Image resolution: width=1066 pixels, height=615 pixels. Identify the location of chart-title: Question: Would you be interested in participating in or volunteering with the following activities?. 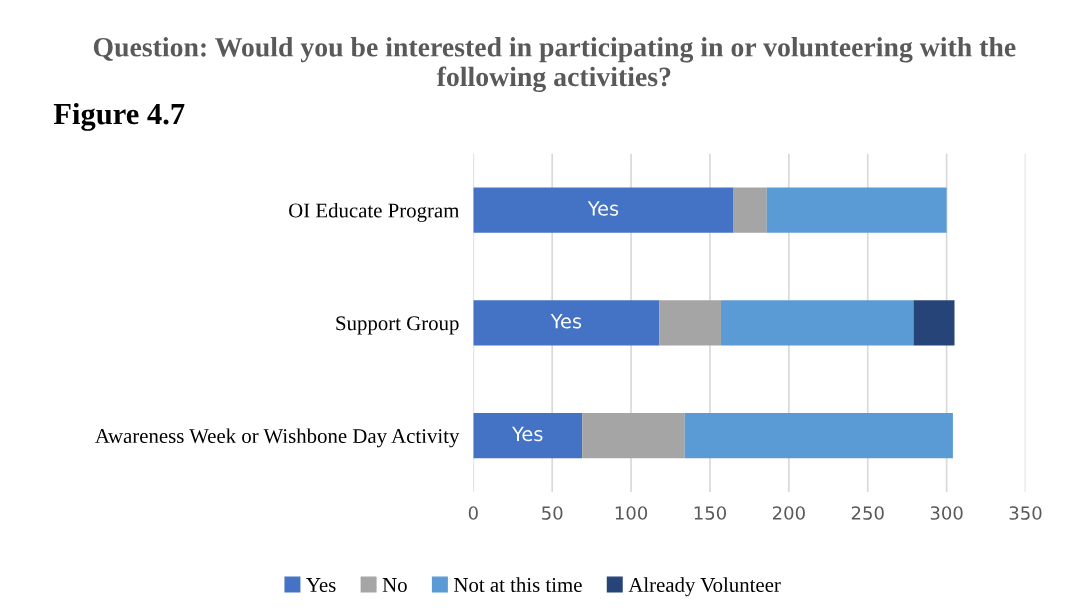
(554, 65).